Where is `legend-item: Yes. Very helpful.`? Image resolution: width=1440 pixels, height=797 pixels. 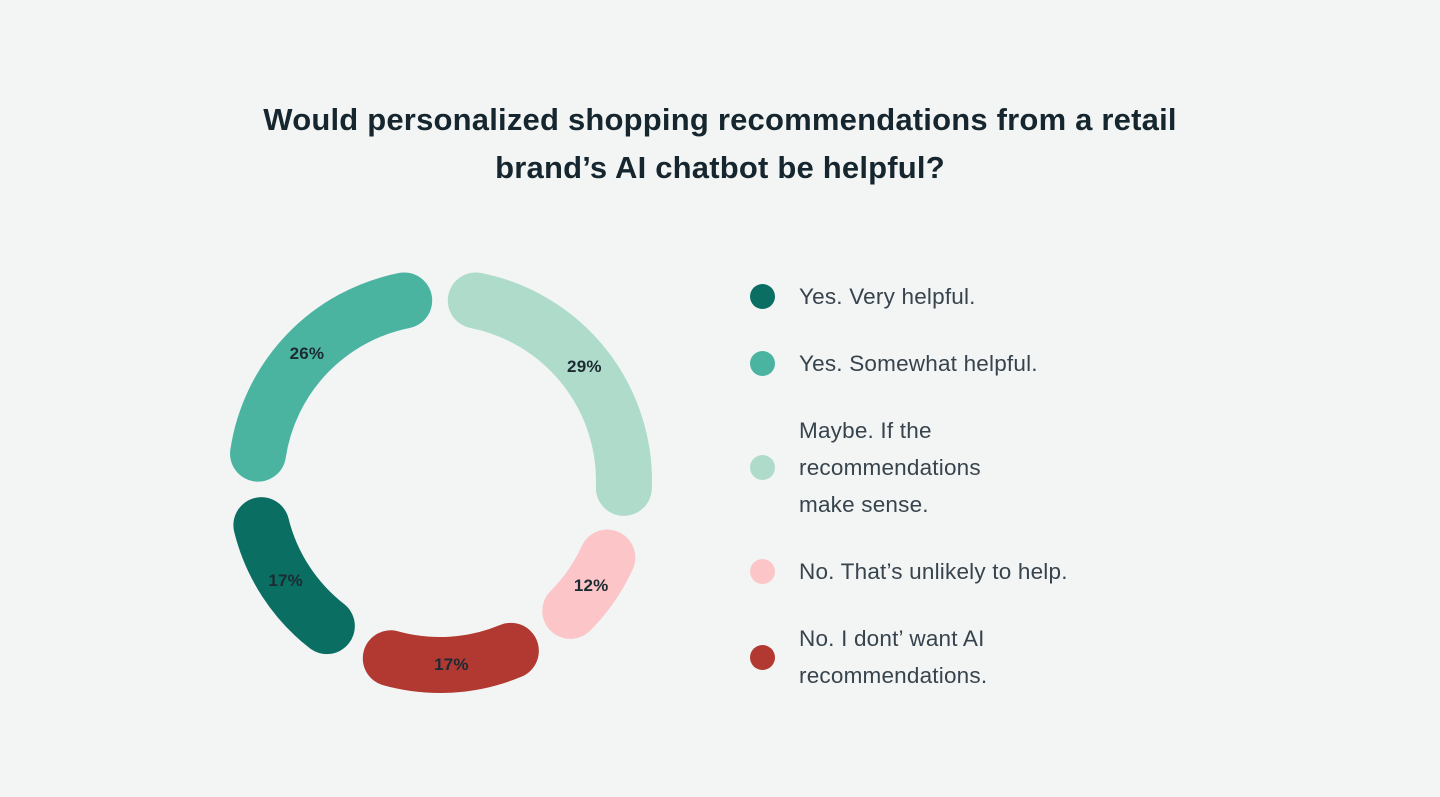 legend-item: Yes. Very helpful. is located at coordinates (909, 296).